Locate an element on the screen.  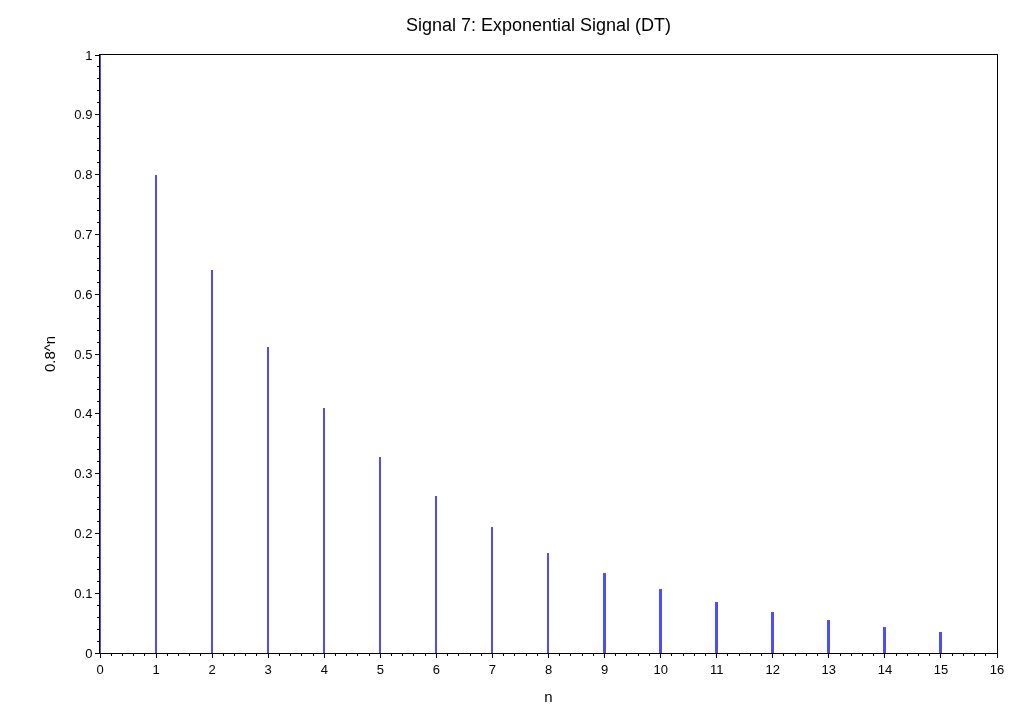
y-tick-label: 0.7 is located at coordinates (83, 234).